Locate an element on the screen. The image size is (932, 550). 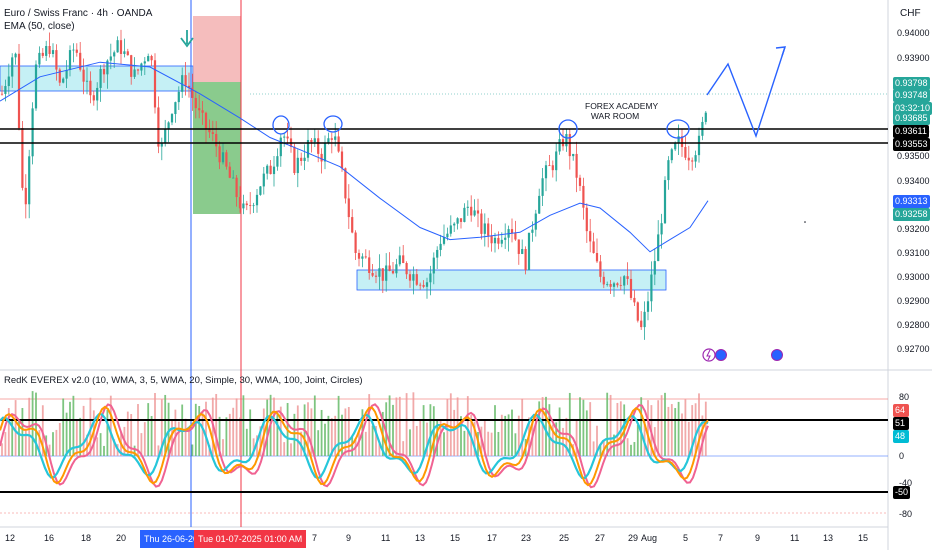
symbol-title: Euro / Swiss Franc · 4h · OANDA is located at coordinates (78, 13).